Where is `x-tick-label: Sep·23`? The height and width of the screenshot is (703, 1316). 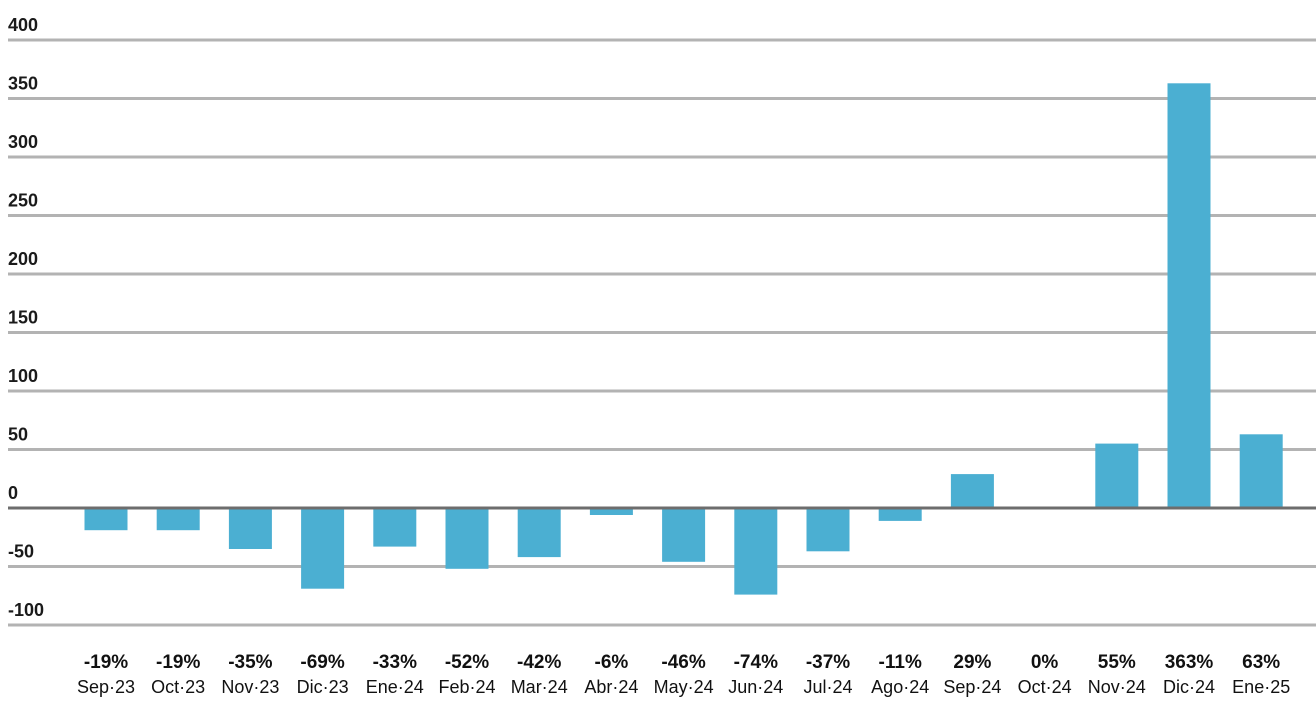 x-tick-label: Sep·23 is located at coordinates (106, 687).